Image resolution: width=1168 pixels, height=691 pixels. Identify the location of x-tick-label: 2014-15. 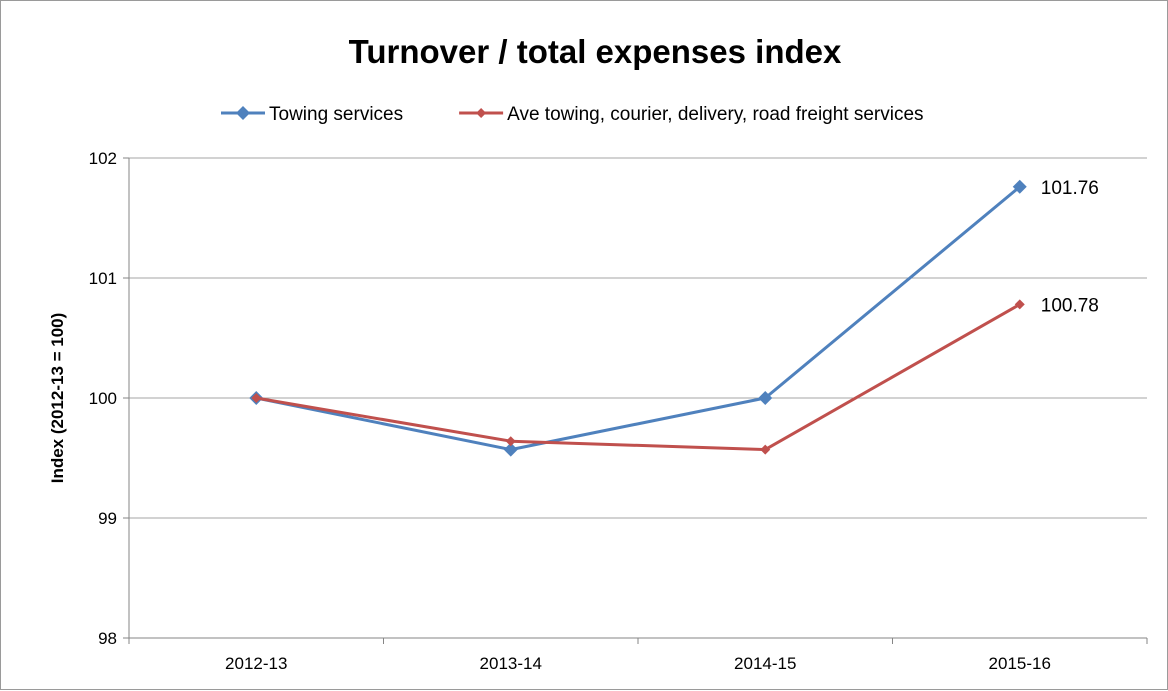
(765, 663).